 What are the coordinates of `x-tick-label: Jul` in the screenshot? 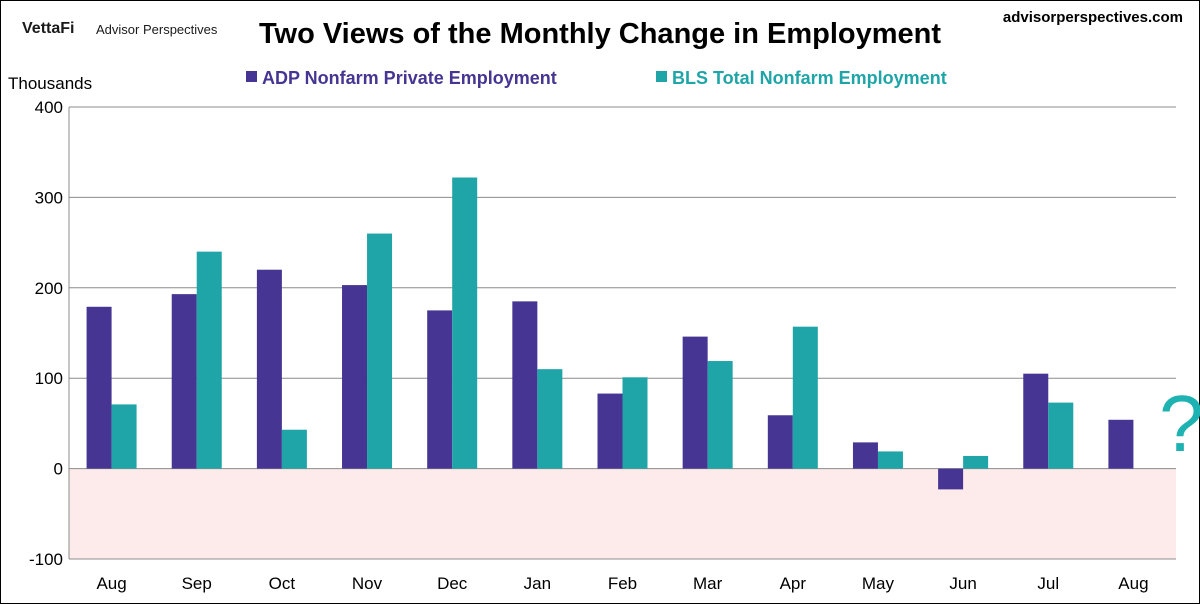 It's located at (1048, 583).